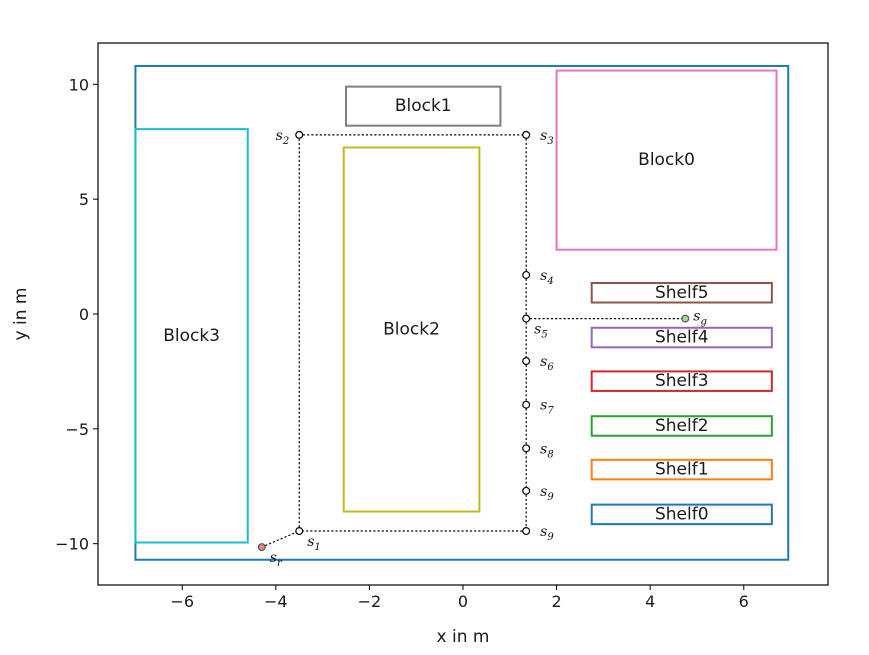 This screenshot has height=655, width=869. What do you see at coordinates (556, 601) in the screenshot?
I see `x-tick-label: 2` at bounding box center [556, 601].